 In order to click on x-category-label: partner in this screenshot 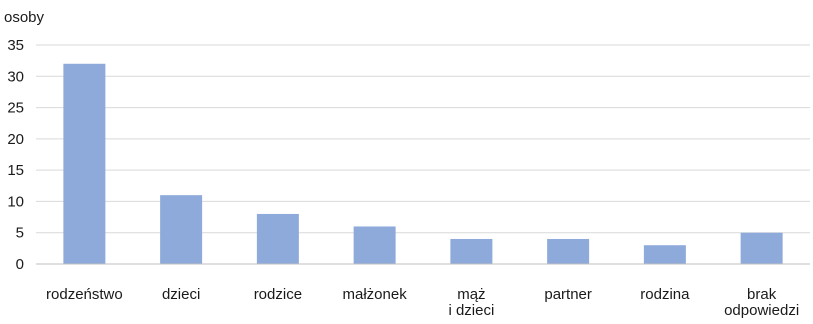, I will do `click(568, 294)`.